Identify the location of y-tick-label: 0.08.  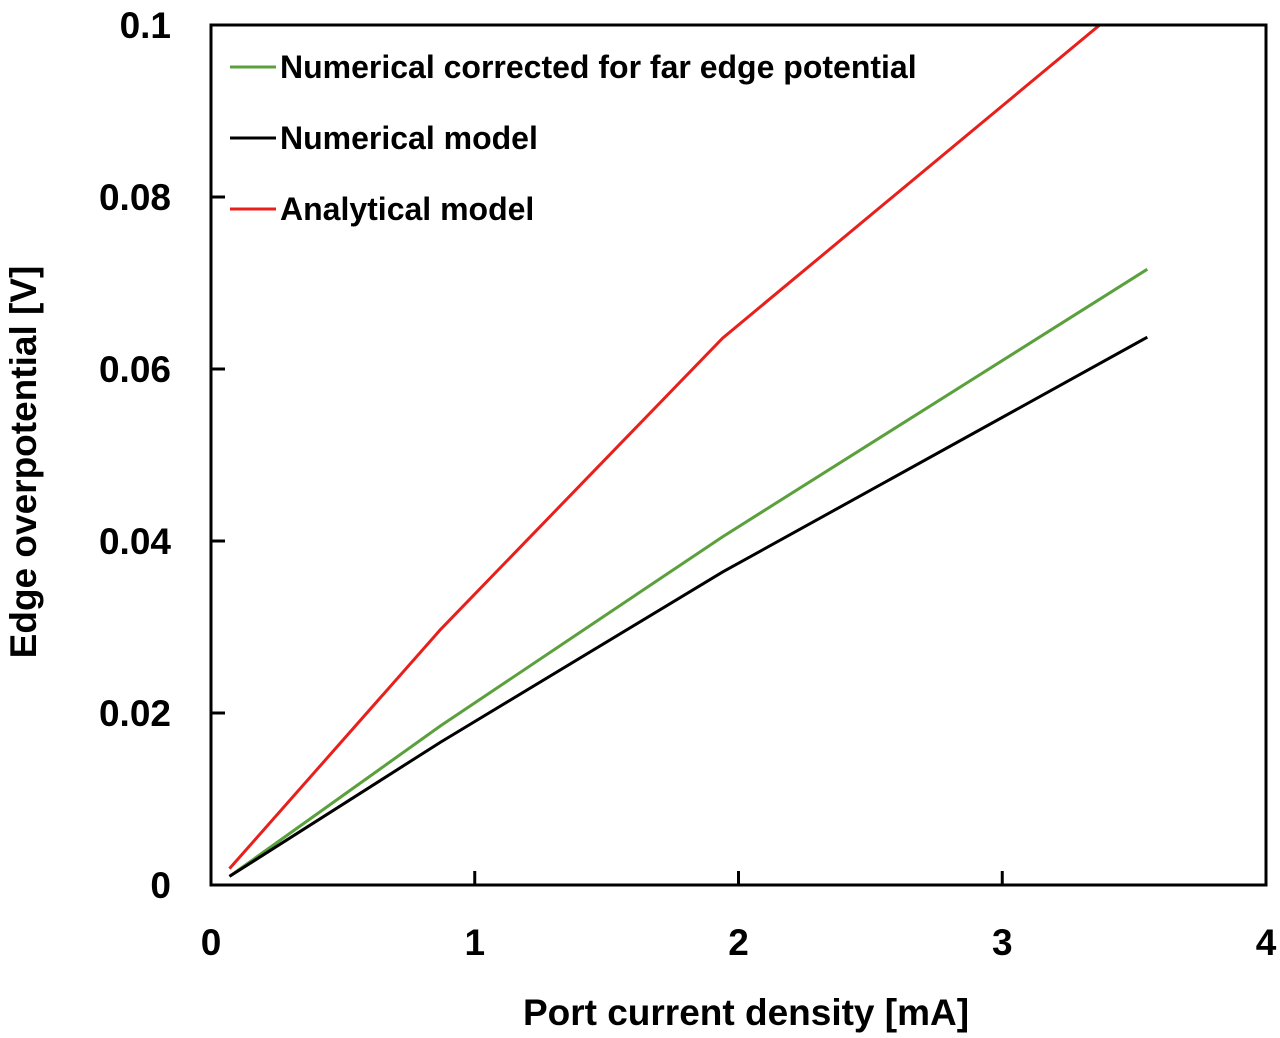
(135, 197).